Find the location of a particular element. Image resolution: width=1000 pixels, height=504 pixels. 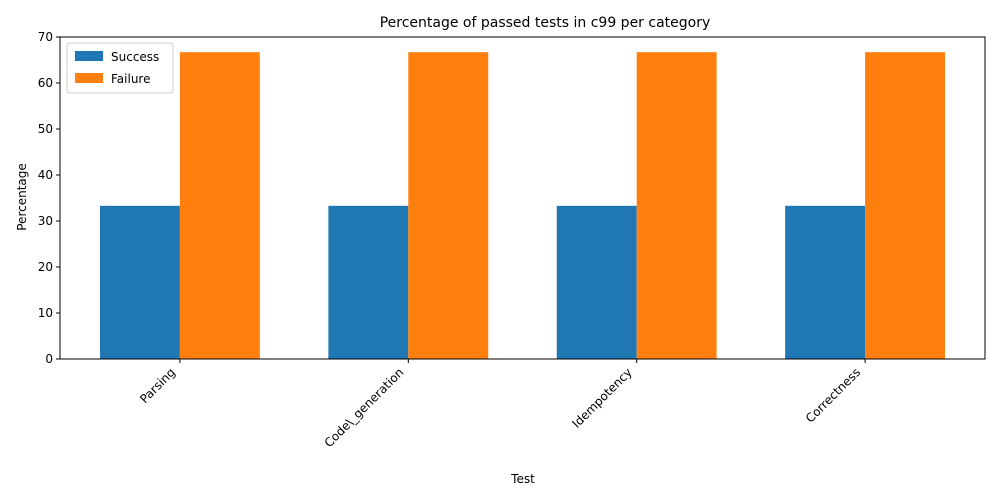

x-tick-label: Correctness is located at coordinates (833, 395).